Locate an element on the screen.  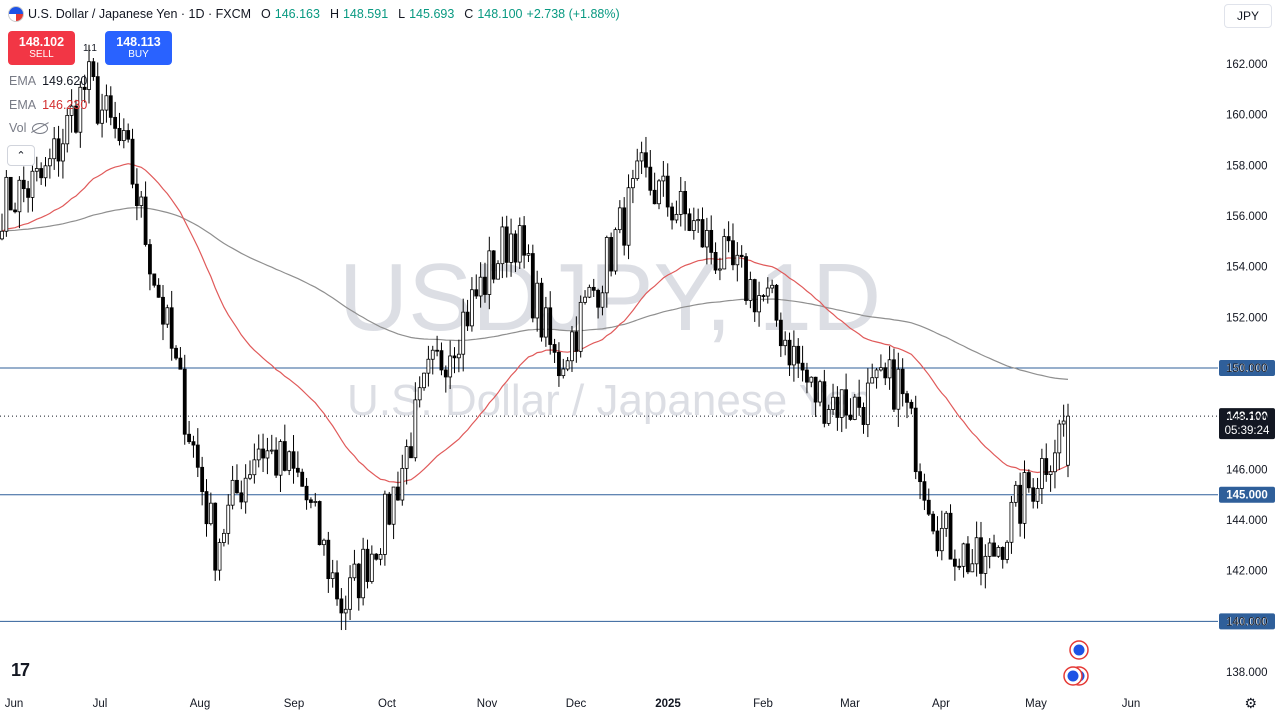
sell-button: 148.102 SELL is located at coordinates (41, 48).